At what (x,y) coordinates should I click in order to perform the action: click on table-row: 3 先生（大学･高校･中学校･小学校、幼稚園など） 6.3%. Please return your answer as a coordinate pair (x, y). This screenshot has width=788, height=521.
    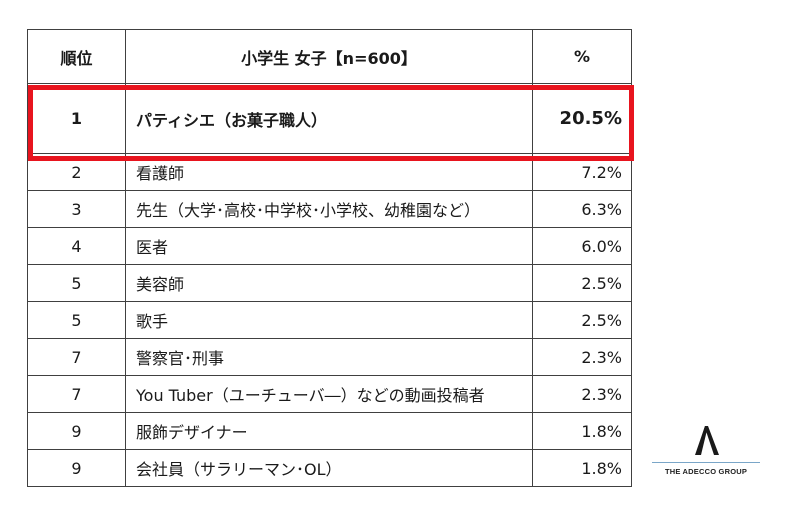
    Looking at the image, I should click on (329, 209).